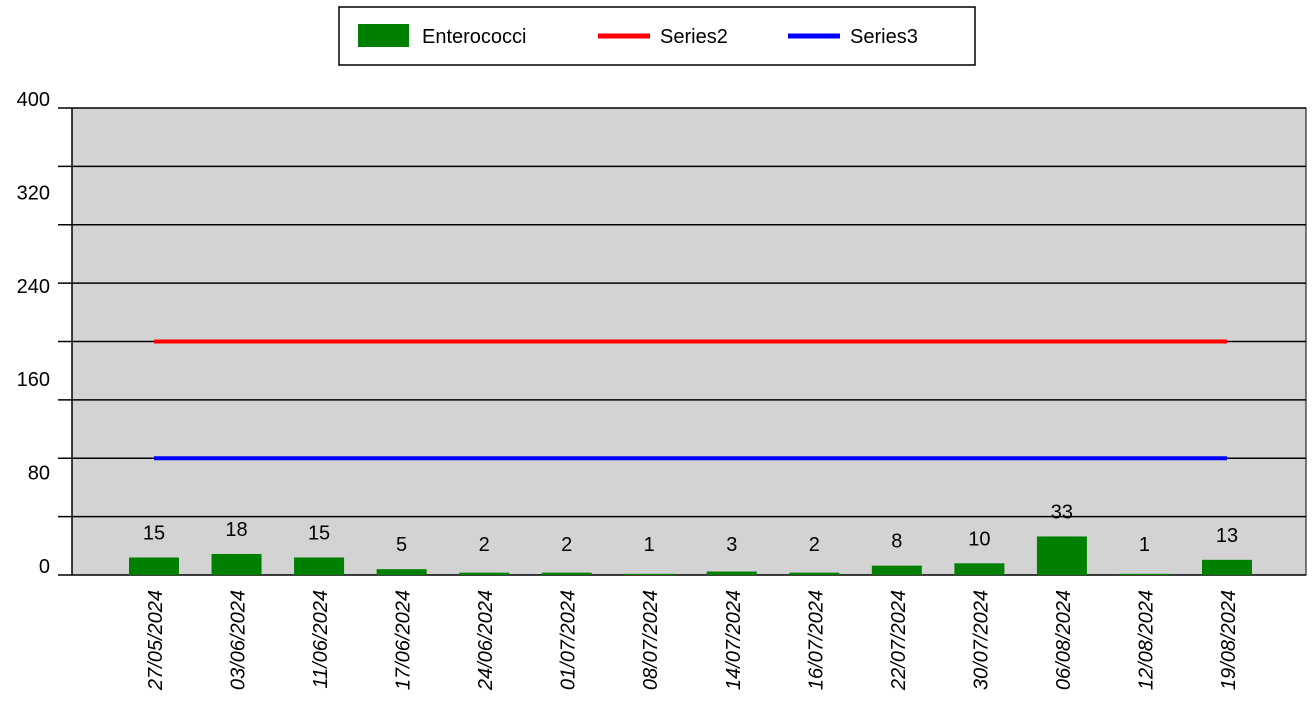  What do you see at coordinates (569, 640) in the screenshot?
I see `x-tick-label: 01/07/2024` at bounding box center [569, 640].